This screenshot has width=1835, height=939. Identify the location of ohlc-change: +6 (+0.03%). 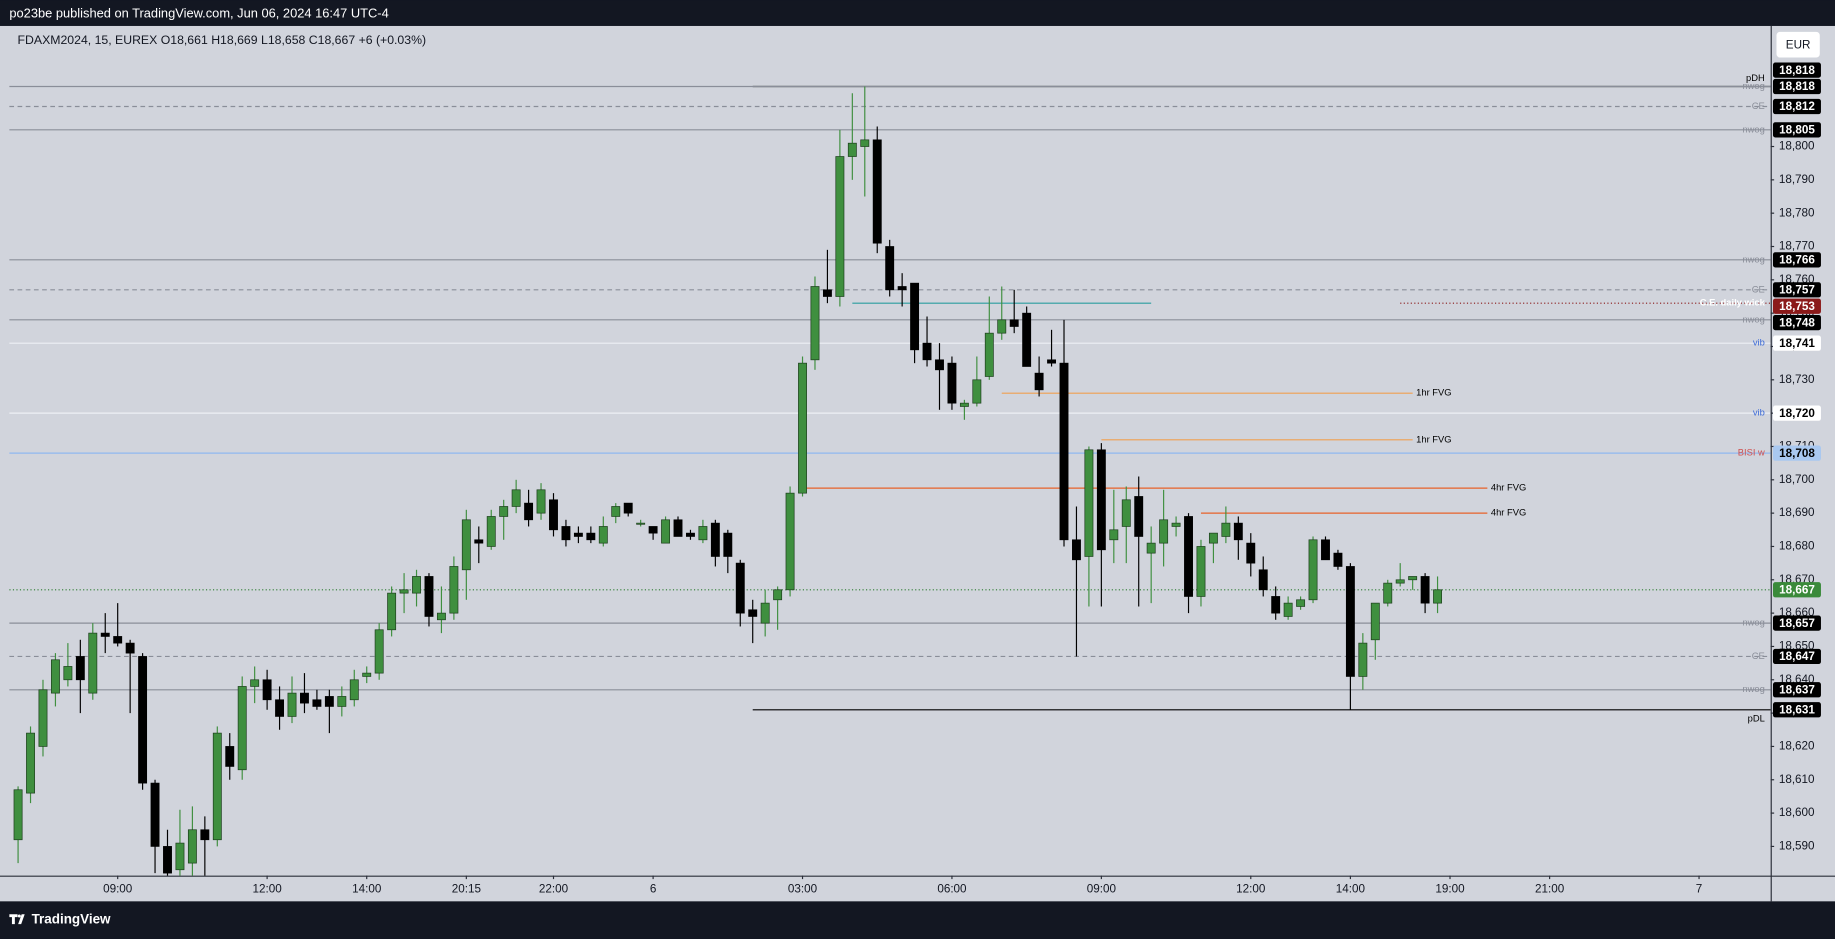
(393, 40).